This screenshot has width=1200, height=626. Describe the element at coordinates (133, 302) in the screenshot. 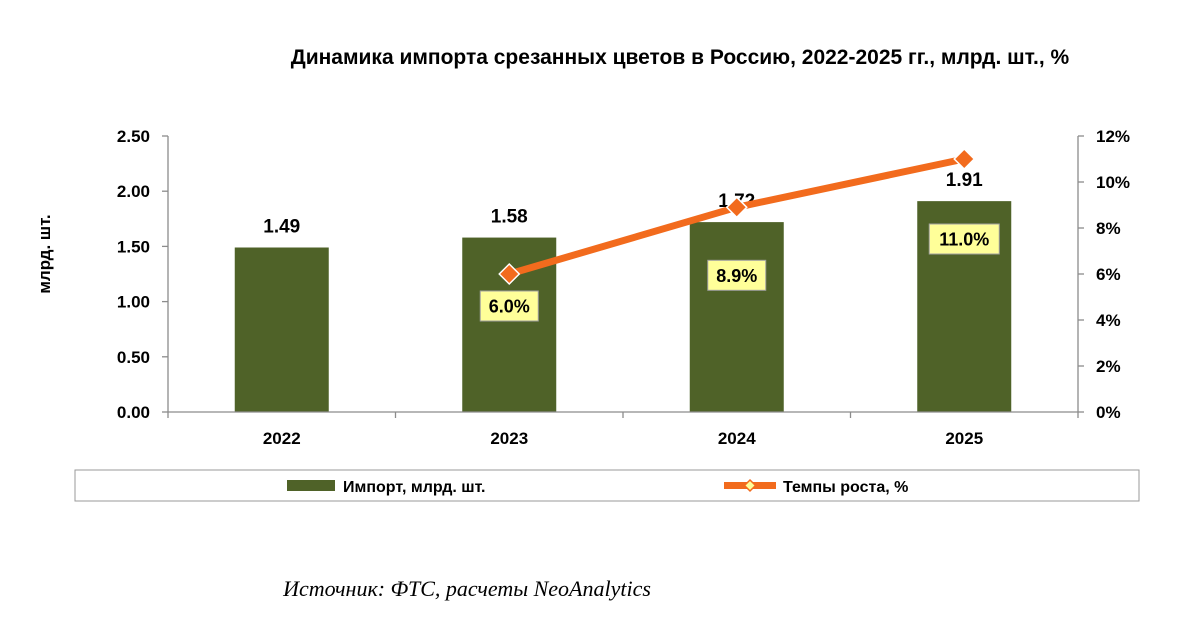

I see `y-tick-label: 1.00` at that location.